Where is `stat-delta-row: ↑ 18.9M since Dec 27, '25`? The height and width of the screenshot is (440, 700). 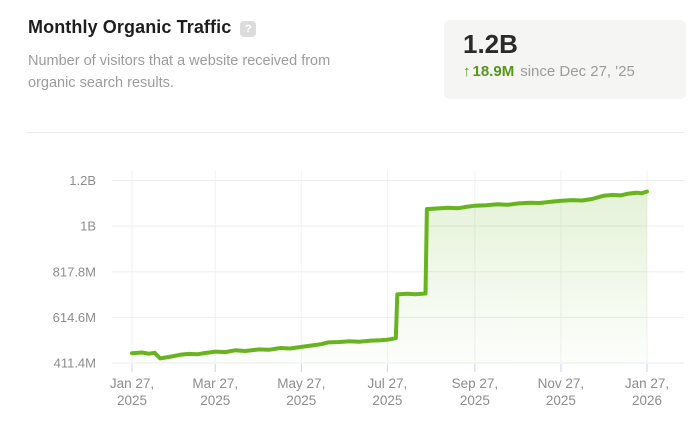
stat-delta-row: ↑ 18.9M since Dec 27, '25 is located at coordinates (565, 71).